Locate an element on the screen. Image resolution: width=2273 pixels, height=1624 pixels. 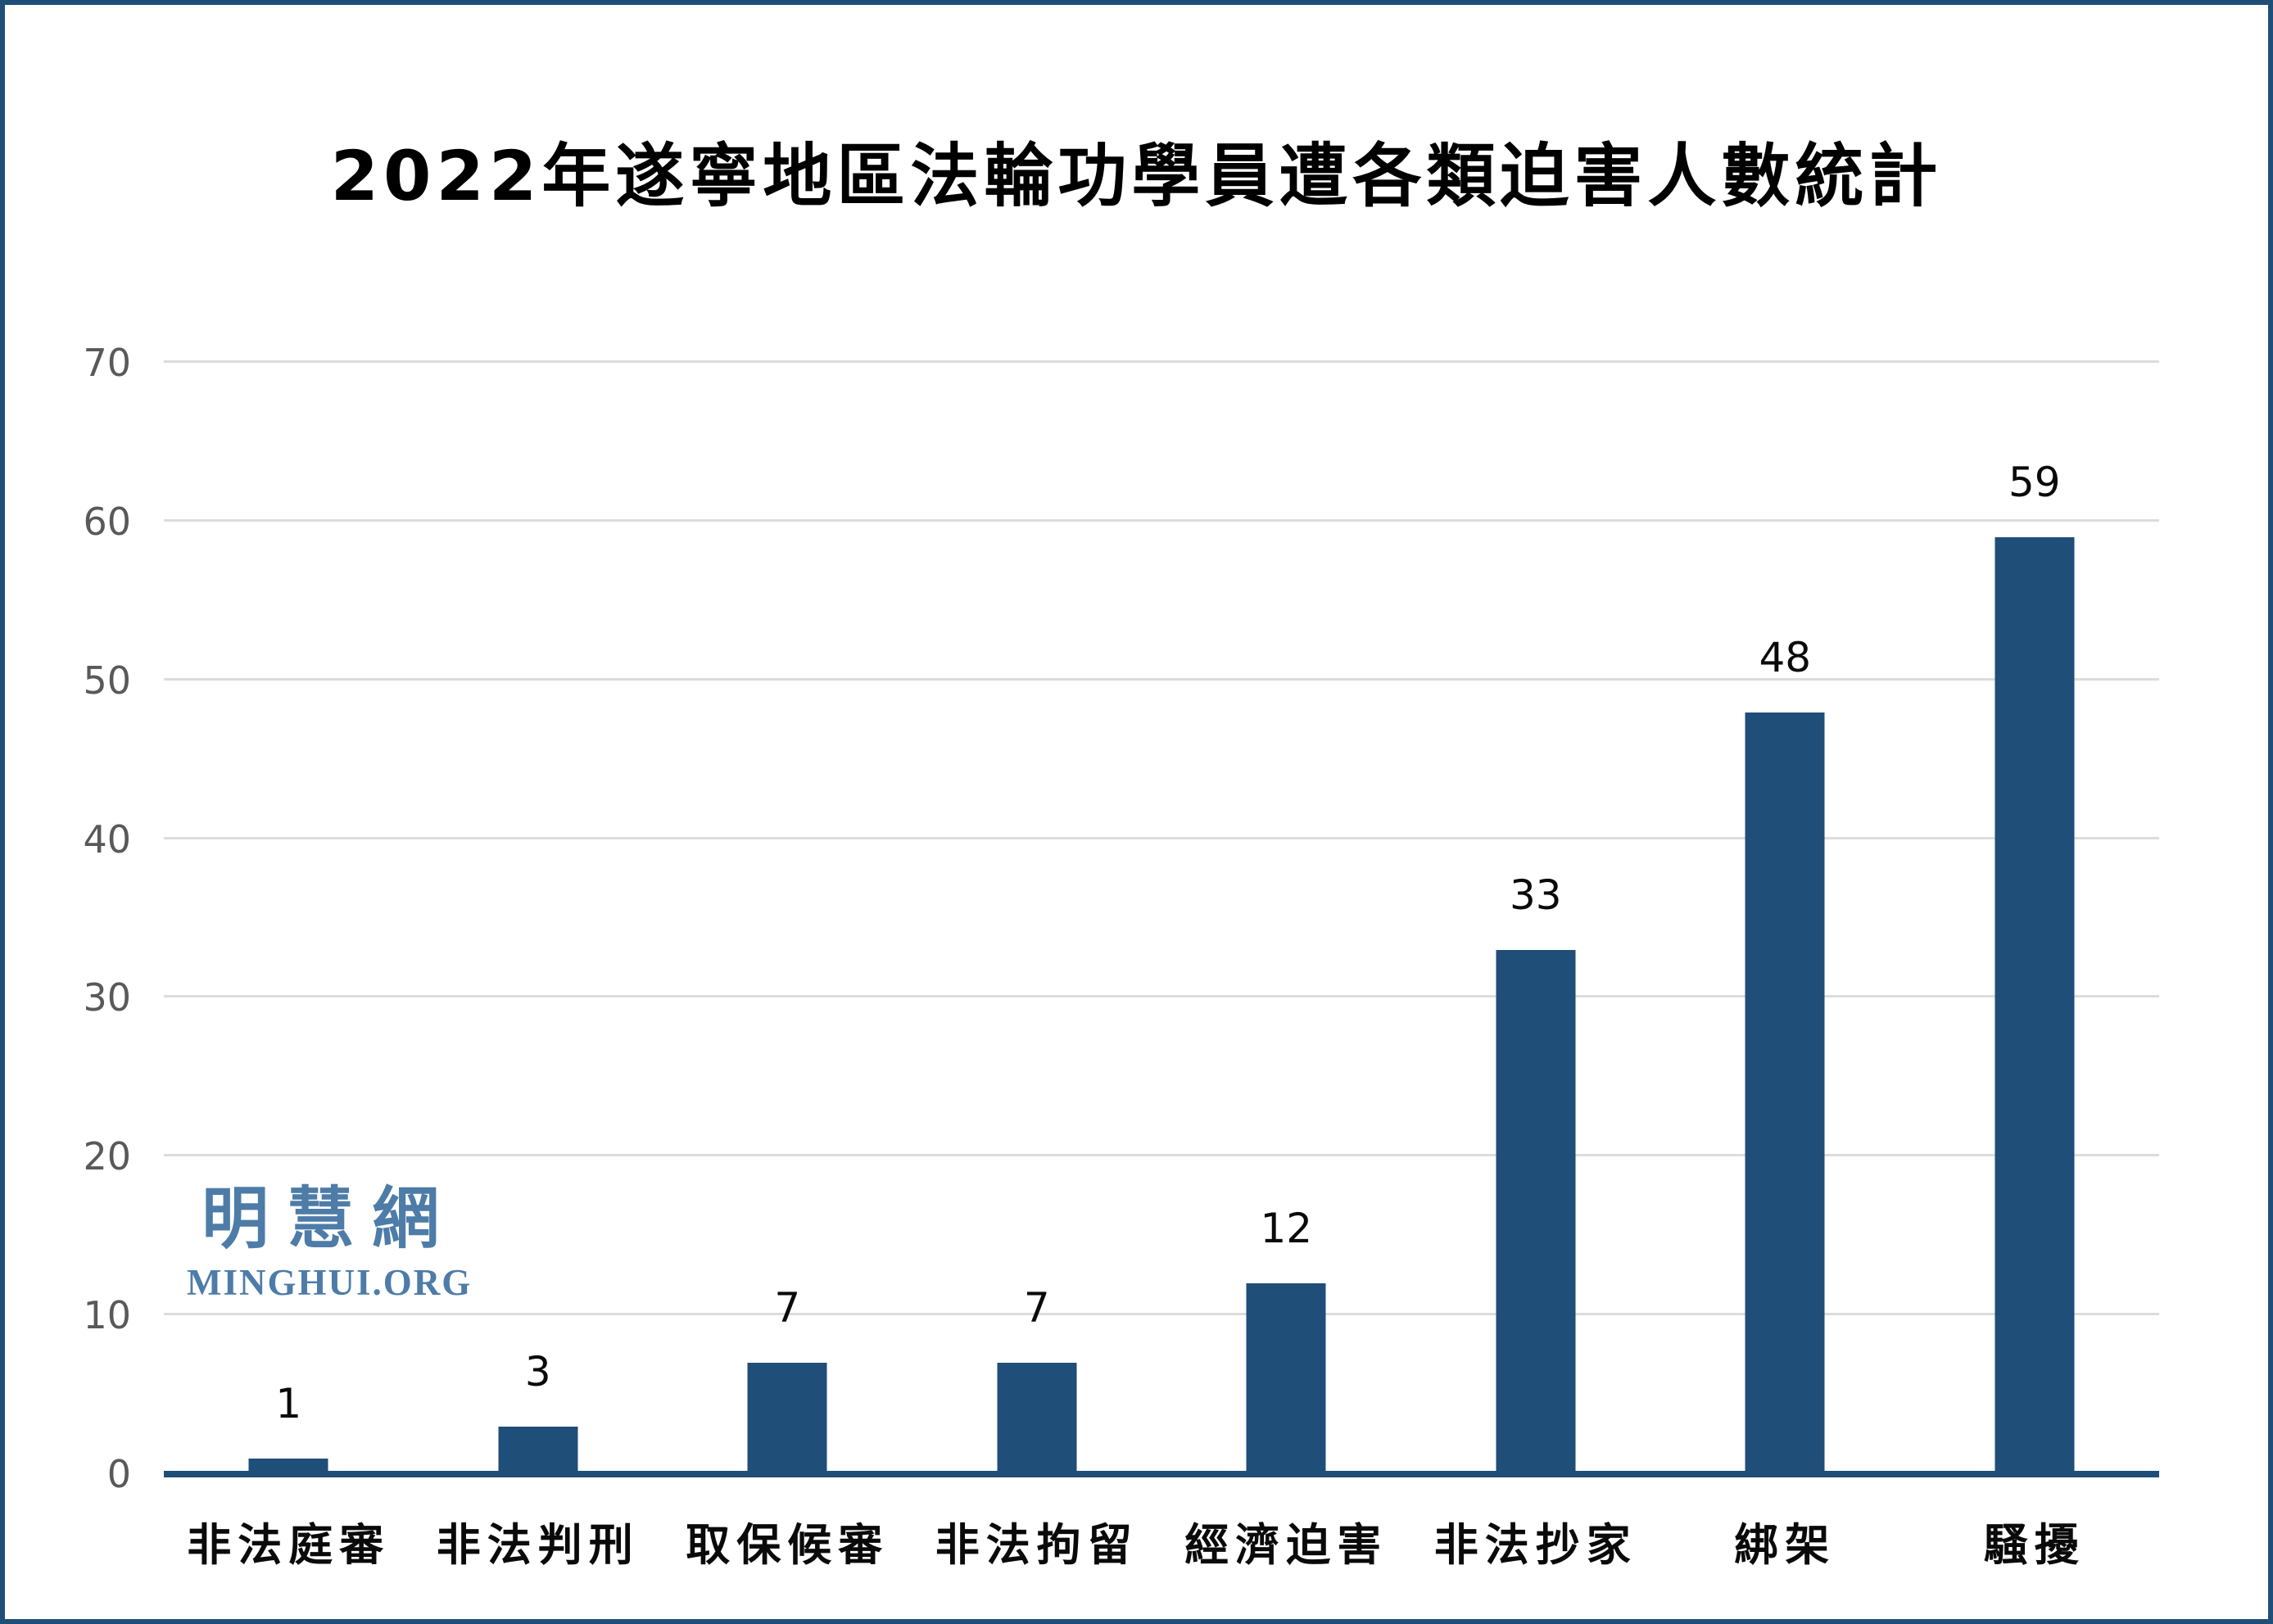
value-label-非法庭審: 1 is located at coordinates (288, 1403).